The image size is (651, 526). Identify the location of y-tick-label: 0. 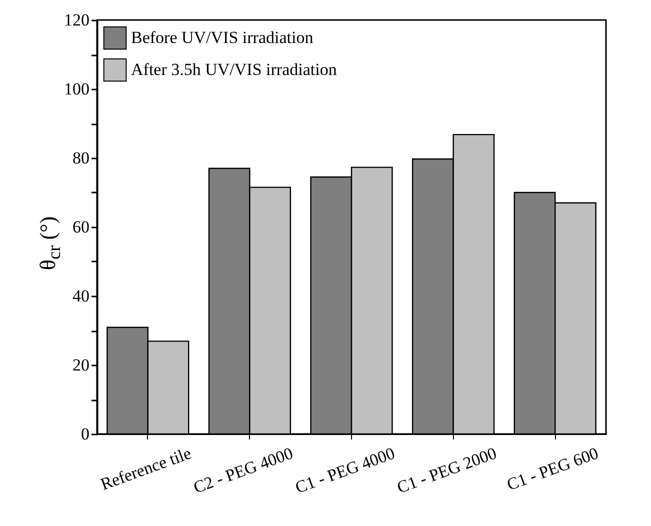
(85, 434).